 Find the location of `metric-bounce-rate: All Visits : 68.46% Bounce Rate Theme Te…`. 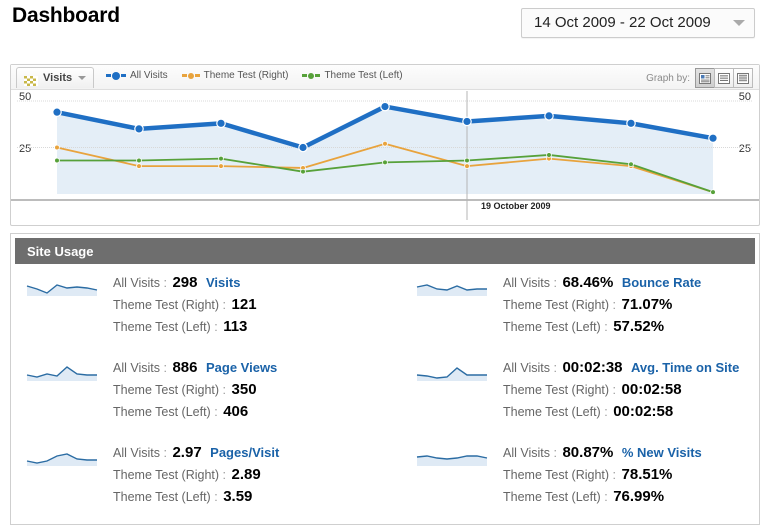

metric-bounce-rate: All Visits : 68.46% Bounce Rate Theme Te… is located at coordinates (580, 314).